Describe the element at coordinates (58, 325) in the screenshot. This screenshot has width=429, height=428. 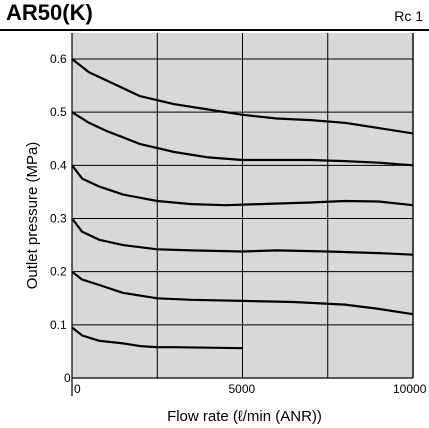
I see `y-tick-label: 0.1` at that location.